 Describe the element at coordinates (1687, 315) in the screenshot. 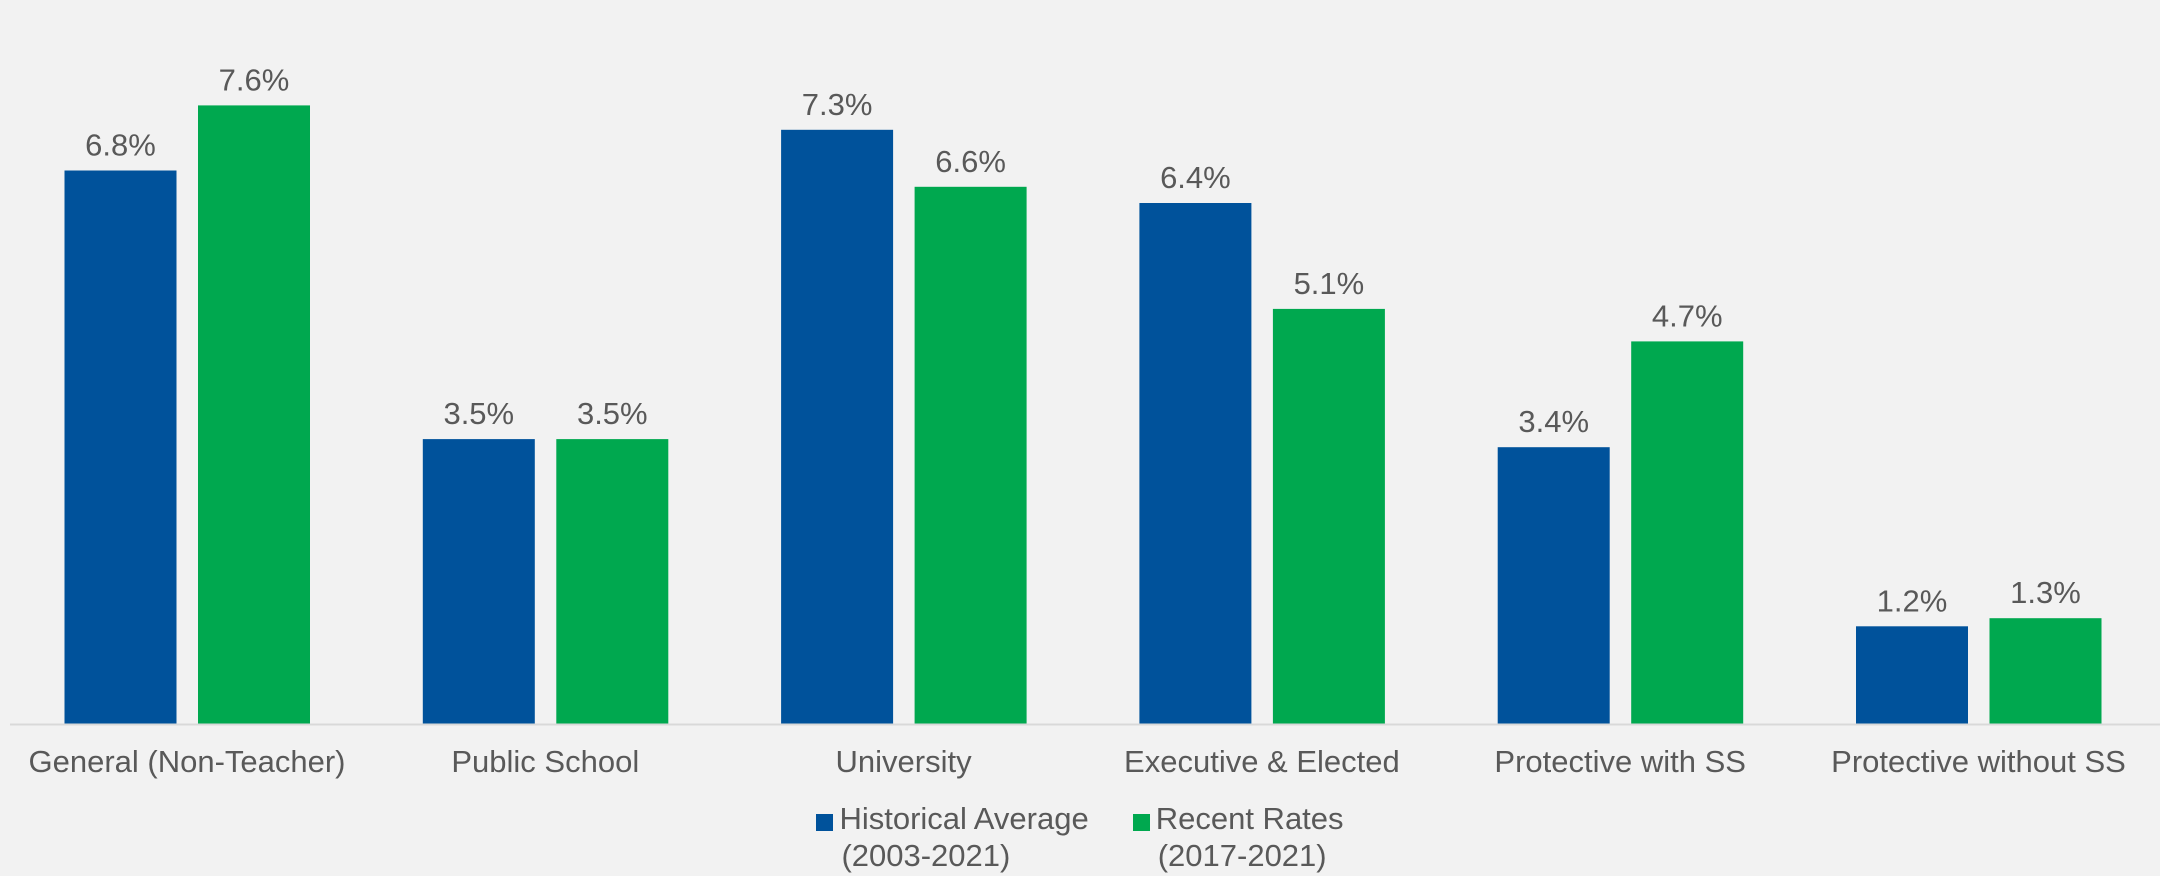

I see `data-label-protective-with-ss-series-1: 4.7%` at that location.